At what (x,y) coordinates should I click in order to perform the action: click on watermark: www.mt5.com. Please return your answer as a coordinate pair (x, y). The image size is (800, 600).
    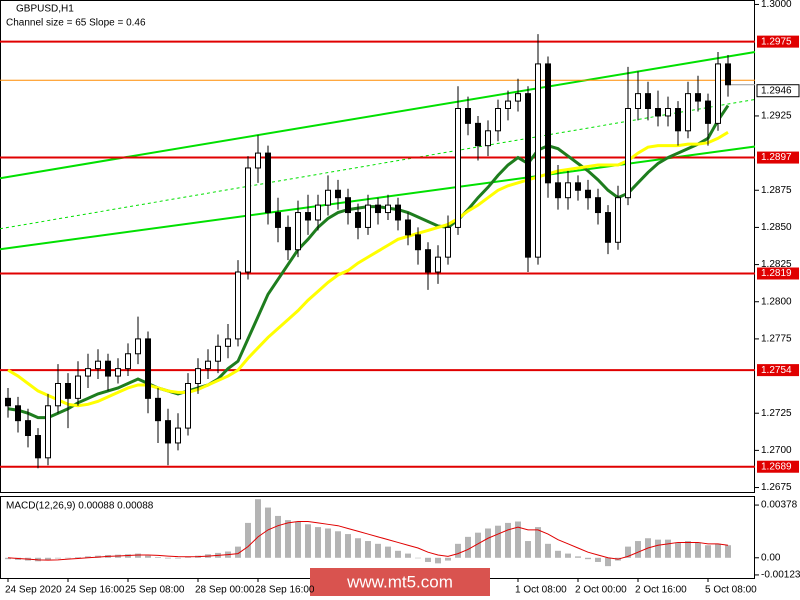
    Looking at the image, I should click on (399, 581).